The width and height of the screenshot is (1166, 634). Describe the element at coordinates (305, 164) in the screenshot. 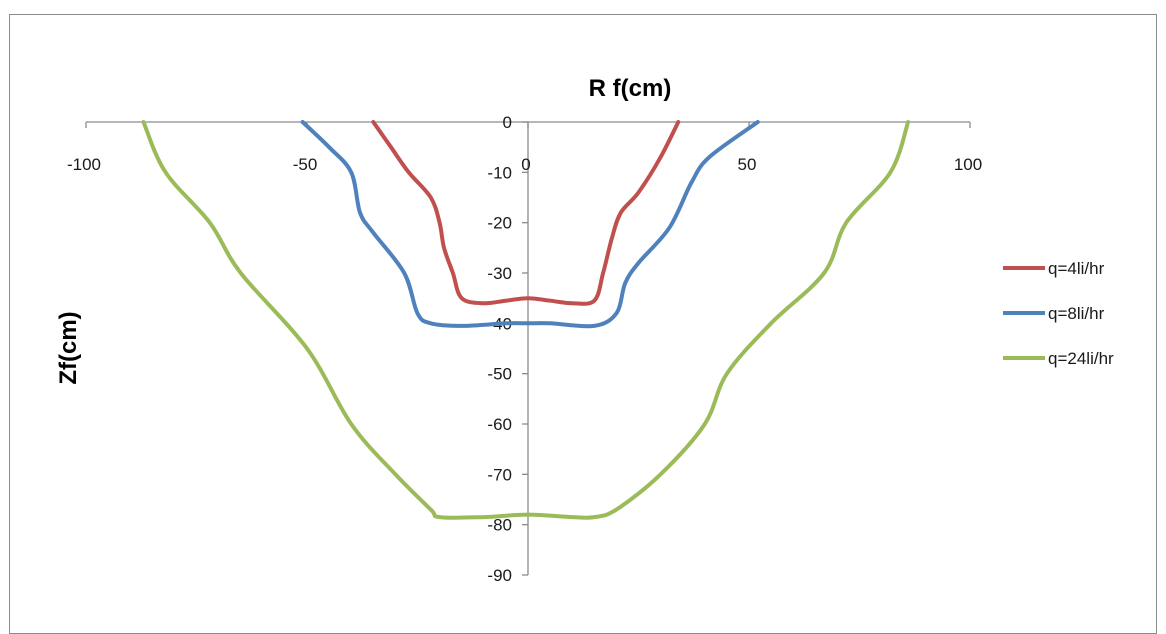

I see `x-tick-label: -50` at that location.